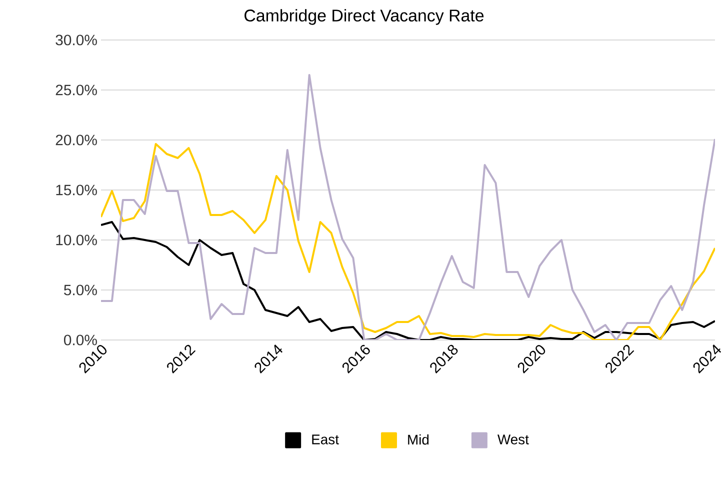  I want to click on y-tick-label: 25.0%, so click(76, 90).